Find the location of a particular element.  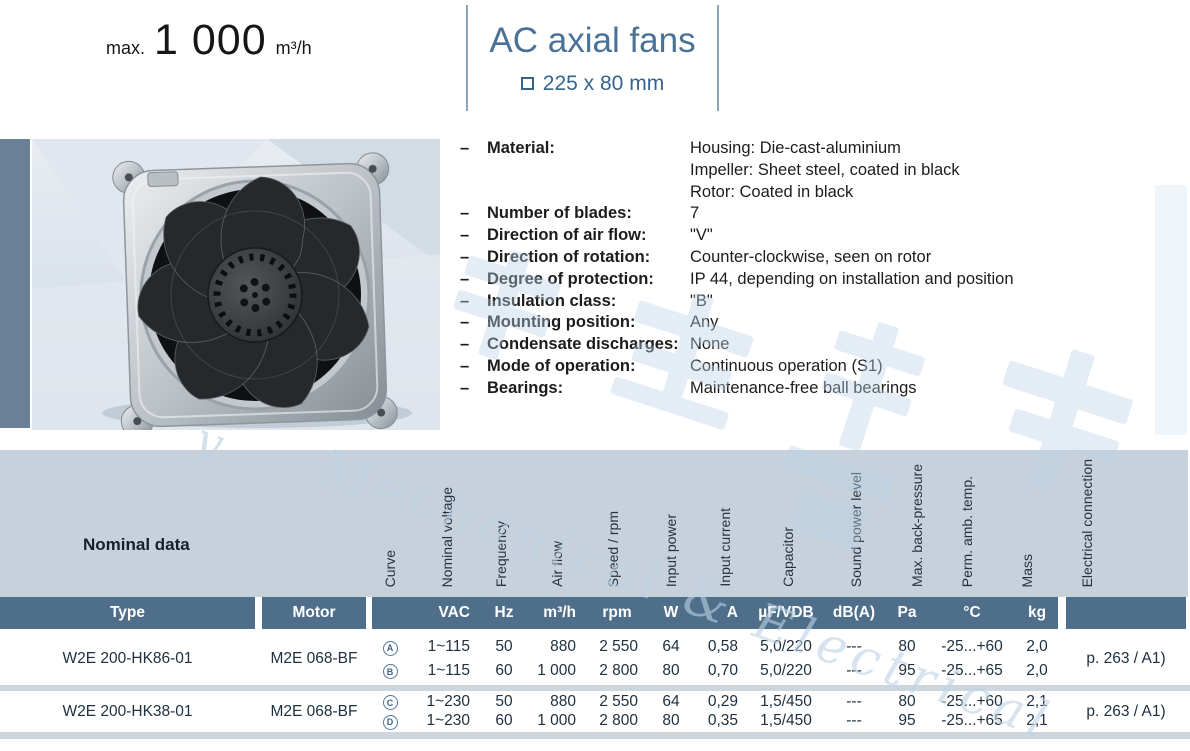

spec-value: Any is located at coordinates (704, 322).